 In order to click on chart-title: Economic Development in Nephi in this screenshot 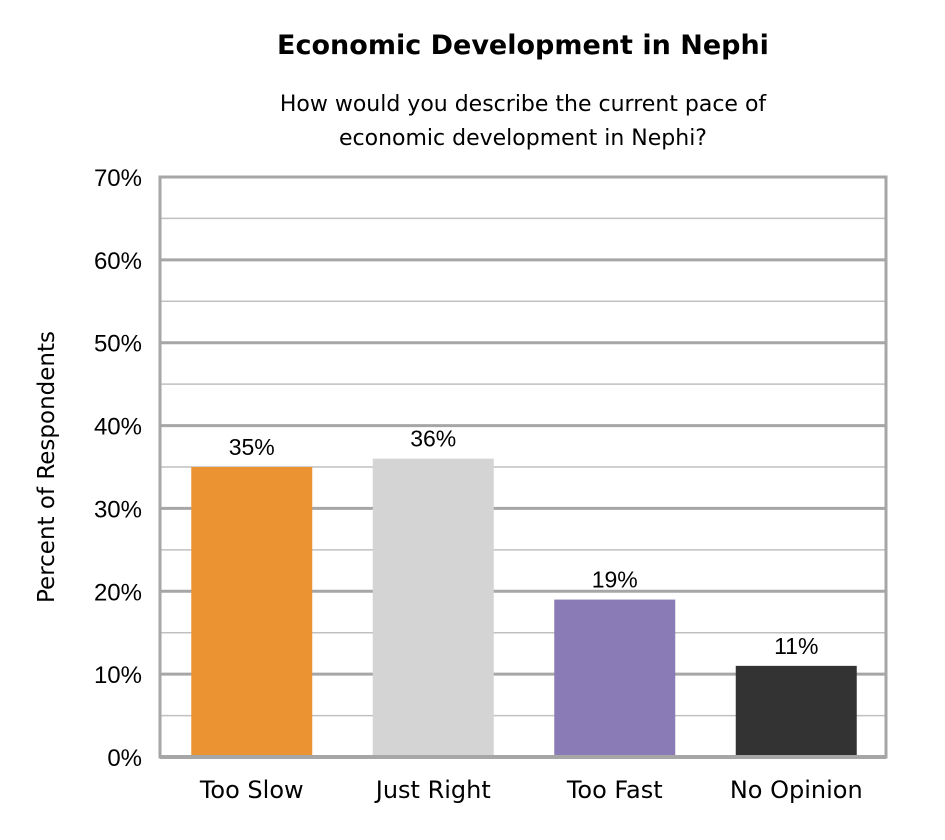, I will do `click(523, 45)`.